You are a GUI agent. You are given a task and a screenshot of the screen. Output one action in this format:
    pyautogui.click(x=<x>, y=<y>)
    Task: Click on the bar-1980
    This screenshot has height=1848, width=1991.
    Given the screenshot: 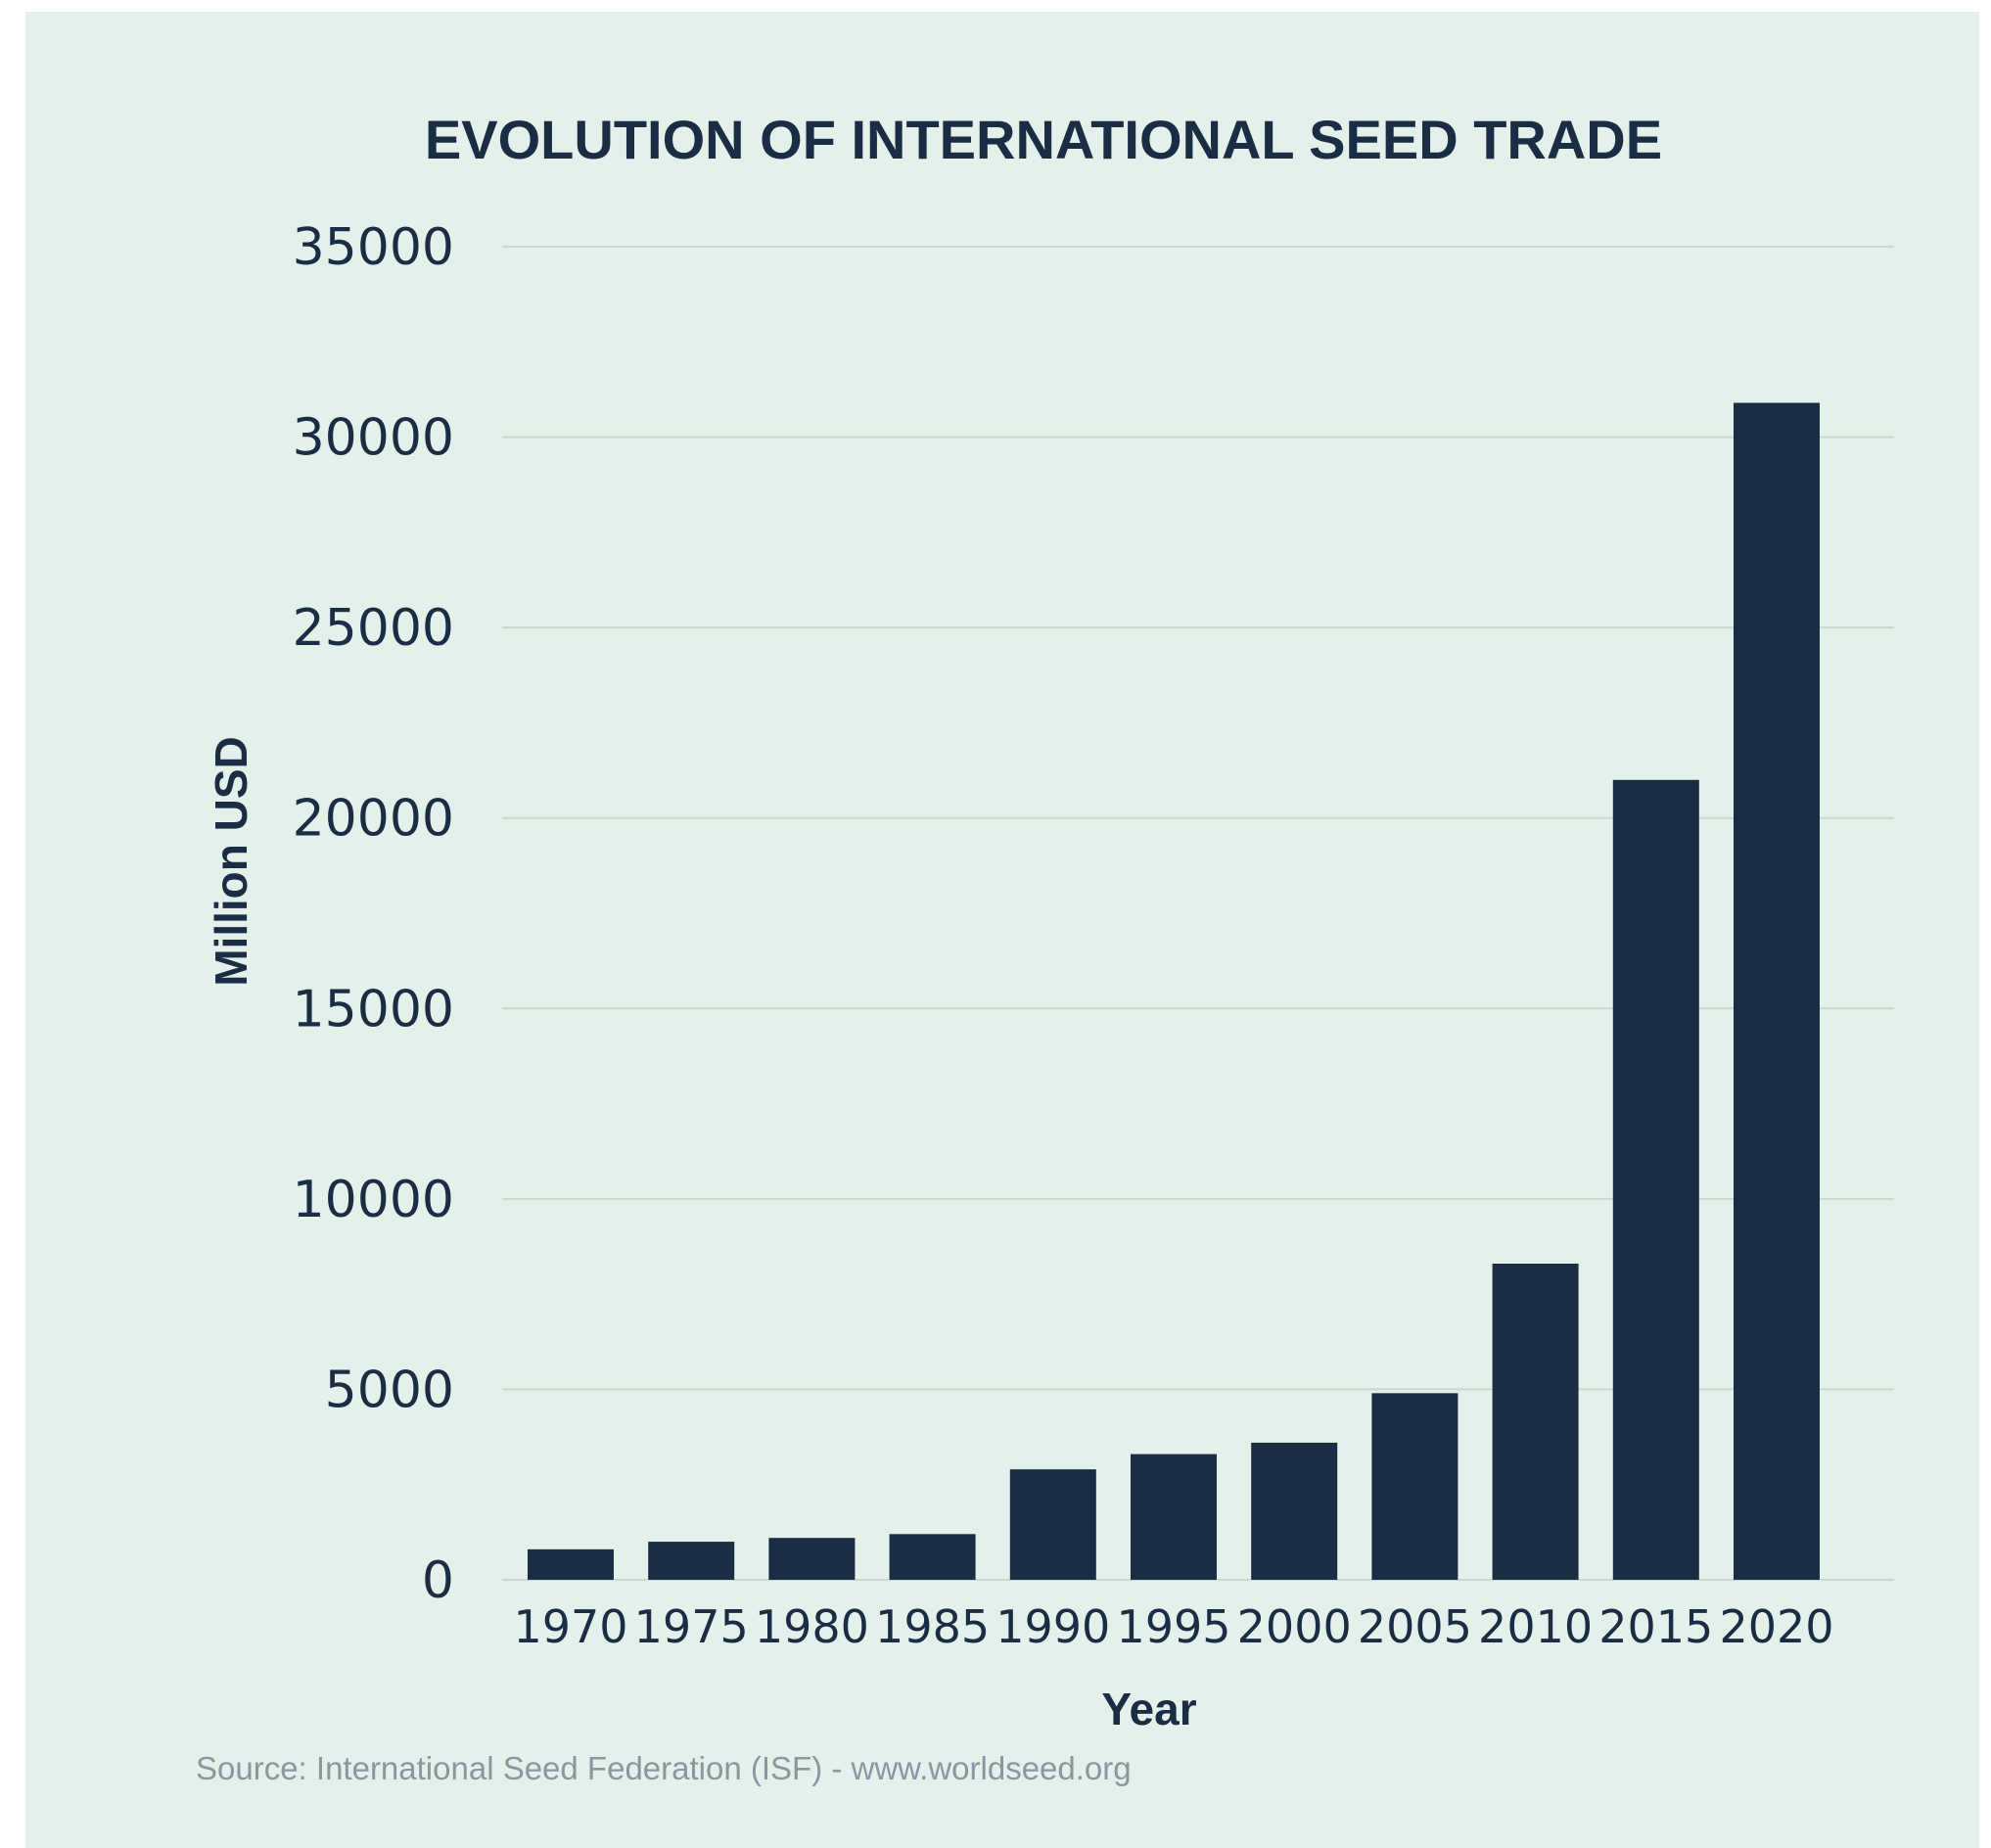 What is the action you would take?
    pyautogui.click(x=812, y=1559)
    